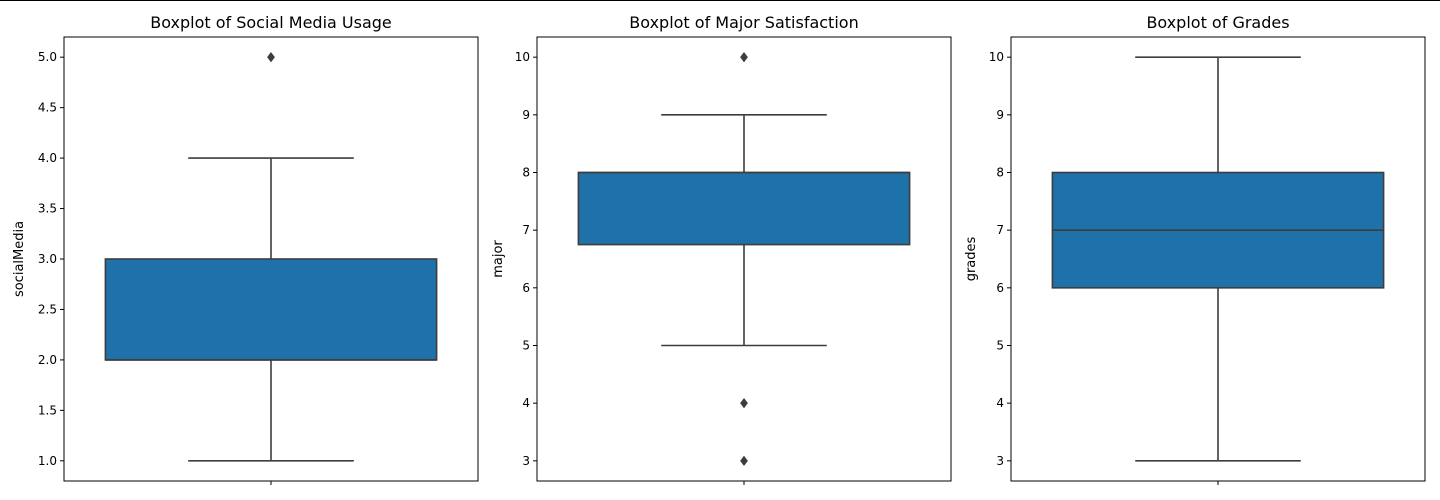  Describe the element at coordinates (47, 158) in the screenshot. I see `y-tick-label: 4.0` at that location.